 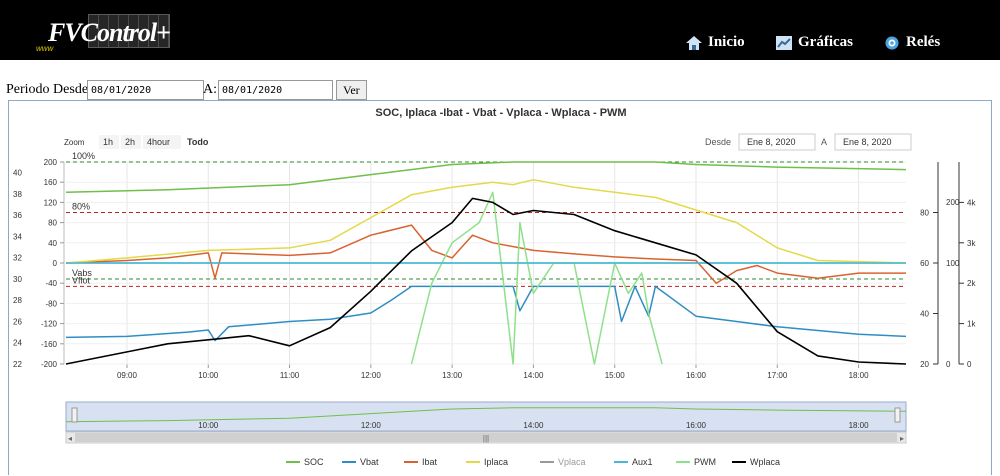 What do you see at coordinates (718, 142) in the screenshot?
I see `range-desde-label: Desde` at bounding box center [718, 142].